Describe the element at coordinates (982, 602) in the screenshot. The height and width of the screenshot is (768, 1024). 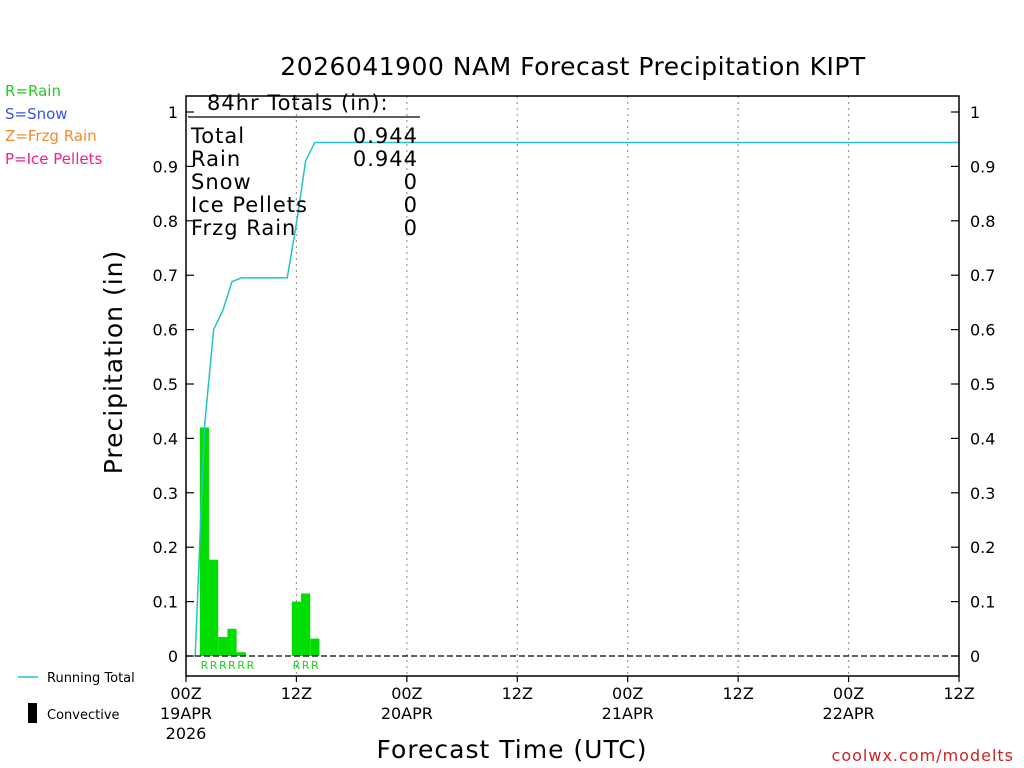
I see `ytick-label-right-1: 0.1` at that location.